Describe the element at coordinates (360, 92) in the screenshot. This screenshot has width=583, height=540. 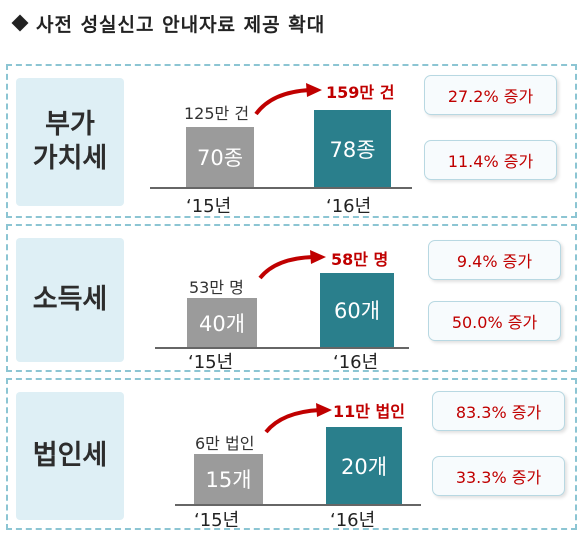
I see `new-value-text: 159만 건` at that location.